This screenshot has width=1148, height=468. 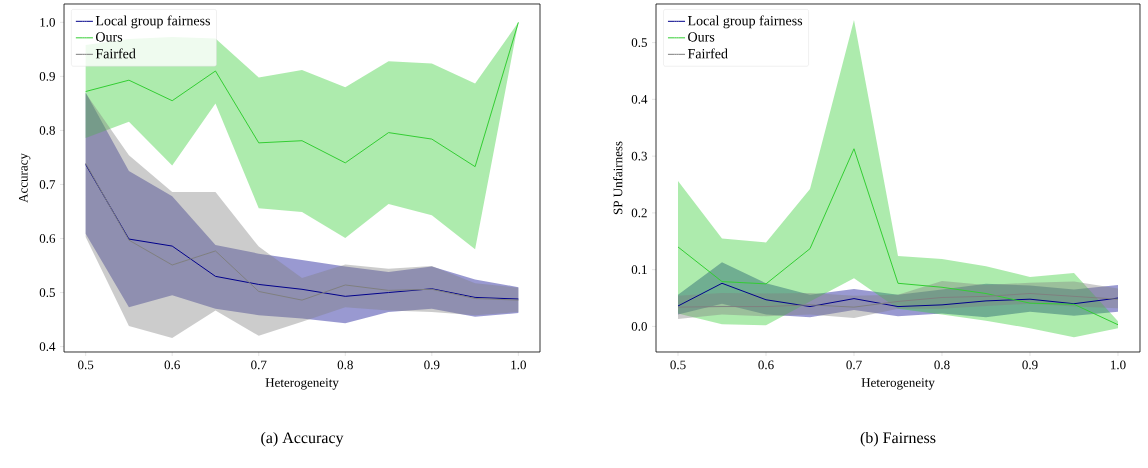 I want to click on text: (a) Accuracy, so click(x=302, y=439).